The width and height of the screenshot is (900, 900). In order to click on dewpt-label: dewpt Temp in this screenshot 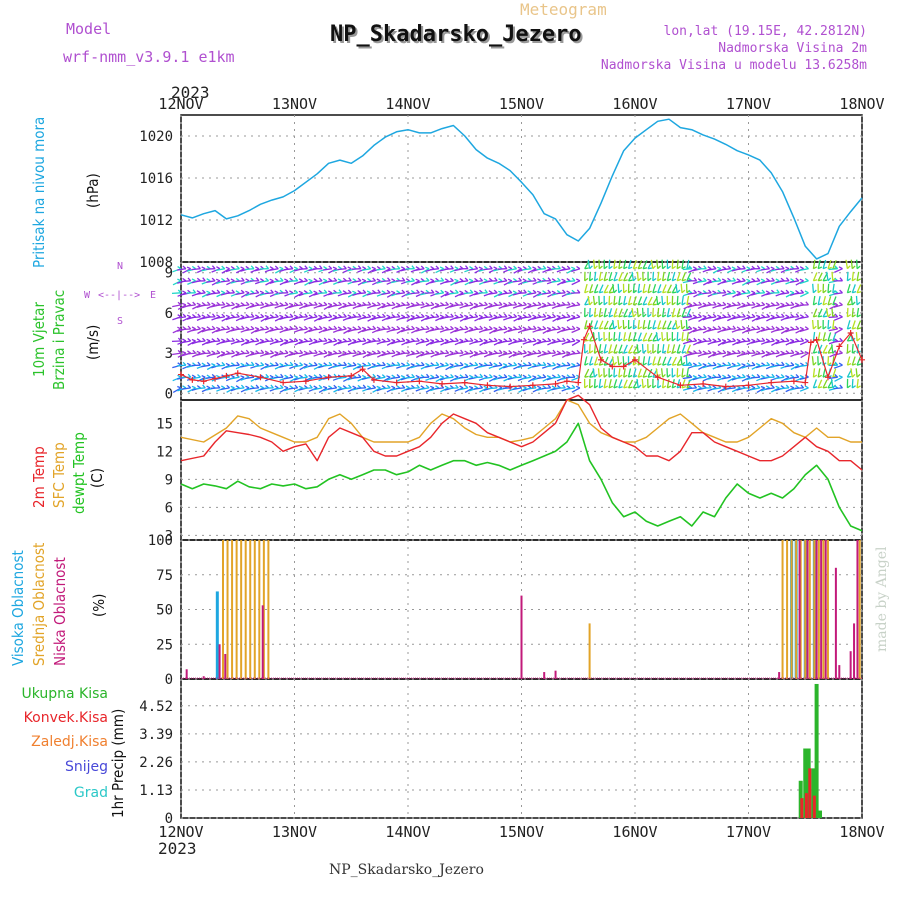, I will do `click(79, 473)`.